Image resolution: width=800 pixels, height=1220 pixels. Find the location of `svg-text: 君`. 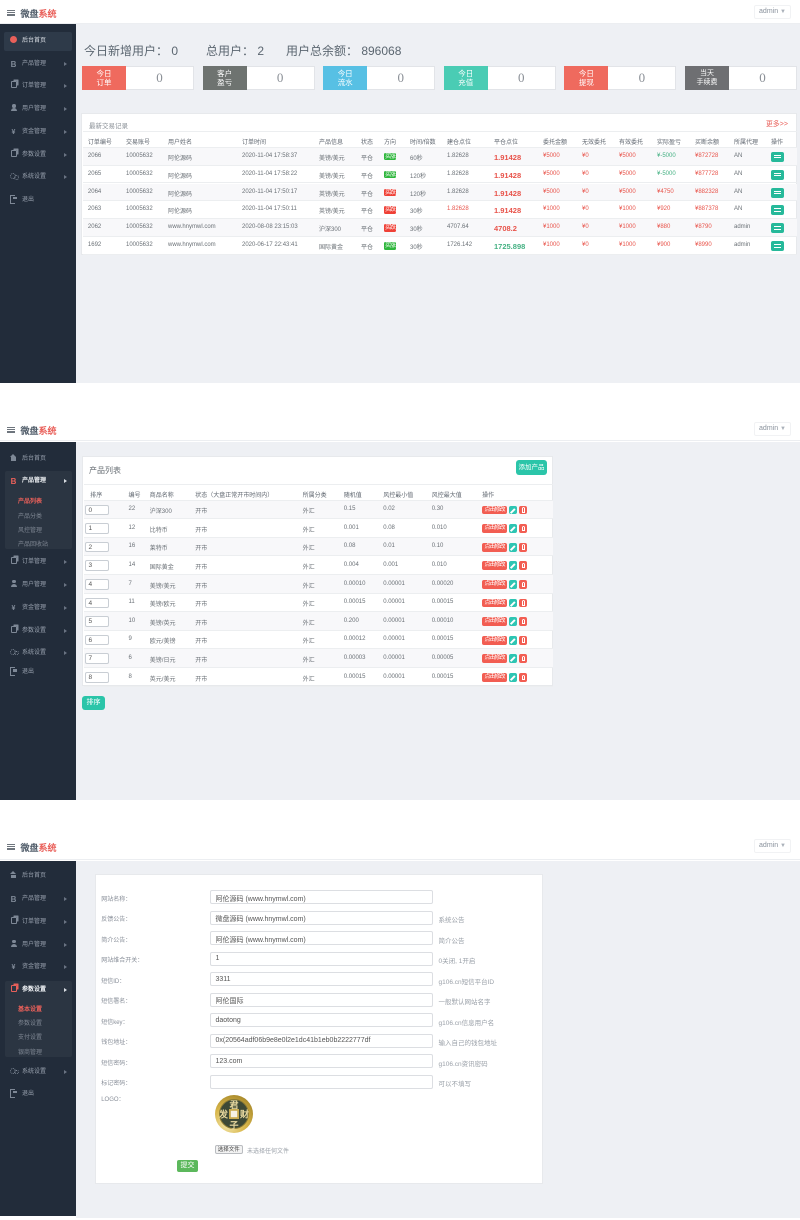

svg-text: 君 is located at coordinates (233, 1105).